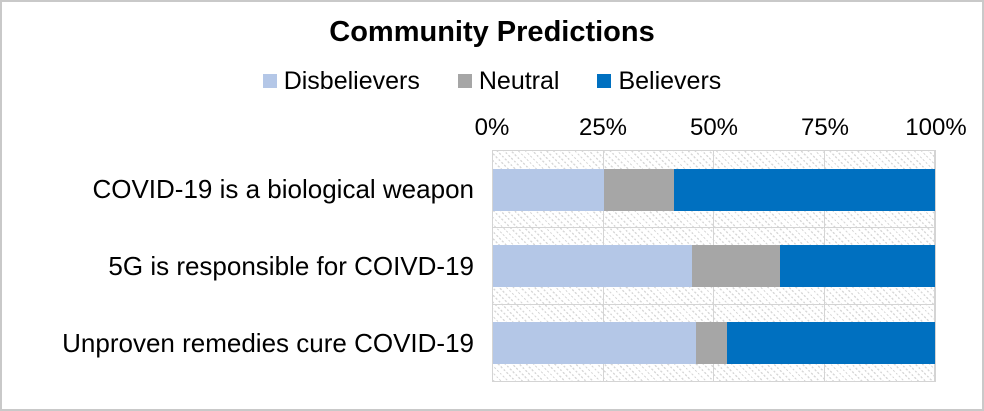 Image resolution: width=984 pixels, height=411 pixels. I want to click on legend-item-neutral: Neutral, so click(508, 81).